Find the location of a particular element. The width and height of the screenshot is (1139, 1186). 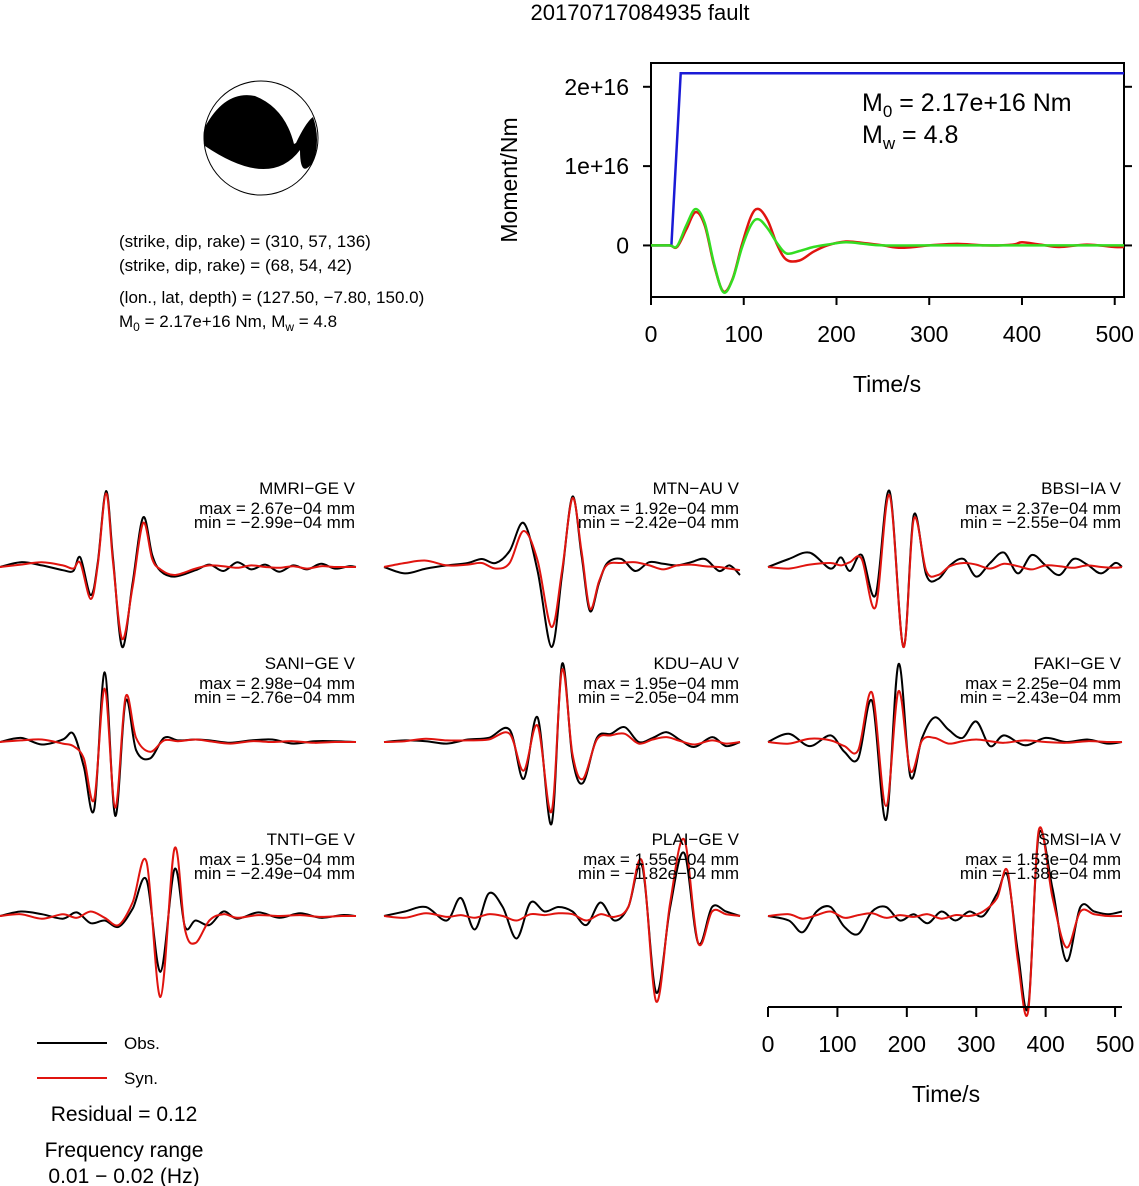

station-name: MTN−AU V is located at coordinates (696, 488).